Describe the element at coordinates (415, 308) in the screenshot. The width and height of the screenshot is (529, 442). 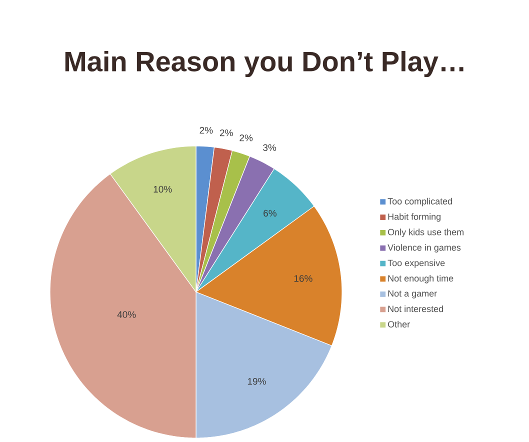
I see `legend-label: Not interested` at that location.